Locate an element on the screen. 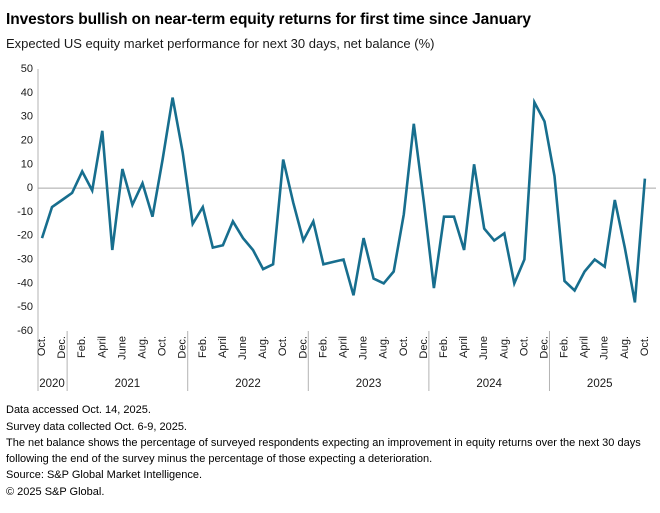 Image resolution: width=660 pixels, height=513 pixels. svg-text: 30 is located at coordinates (27, 117).